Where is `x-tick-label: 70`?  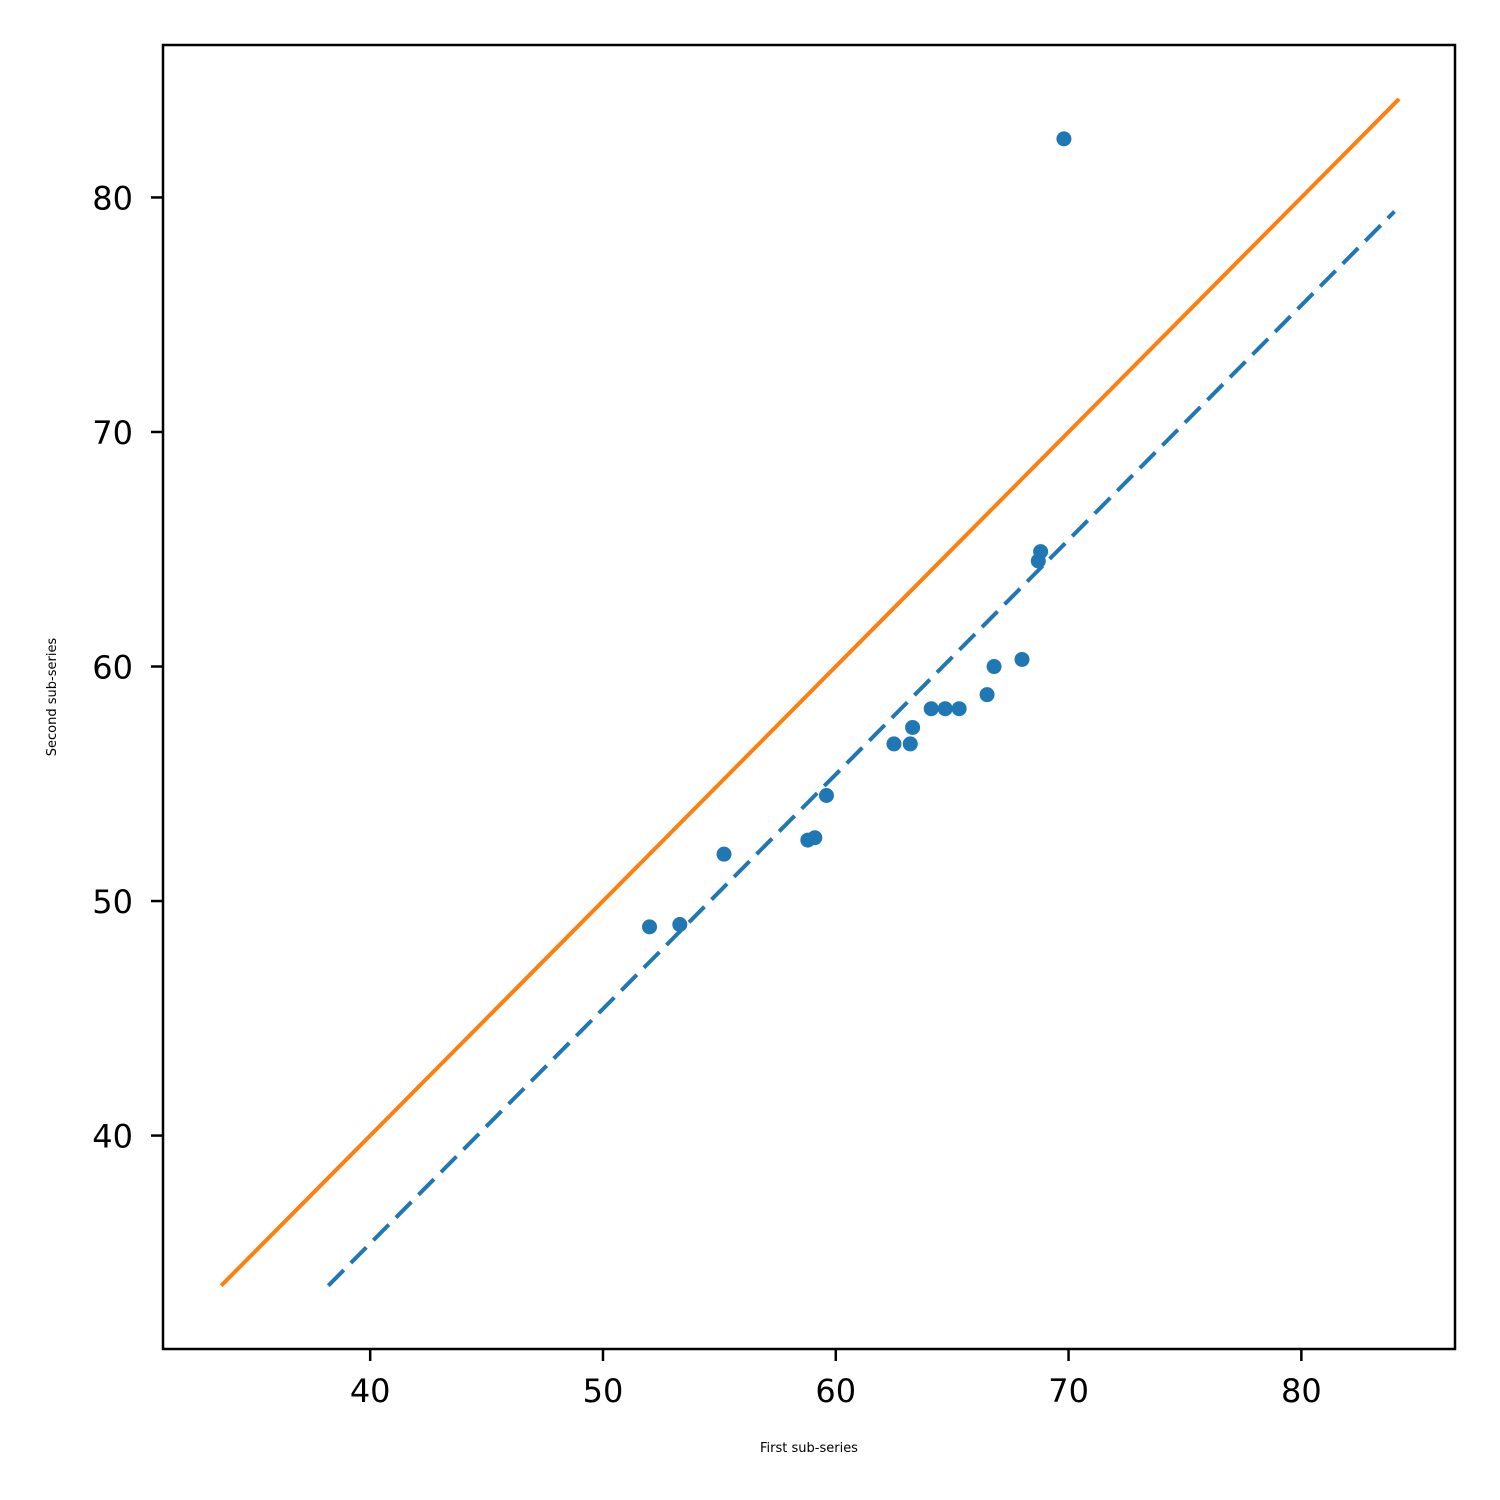
x-tick-label: 70 is located at coordinates (1068, 1391).